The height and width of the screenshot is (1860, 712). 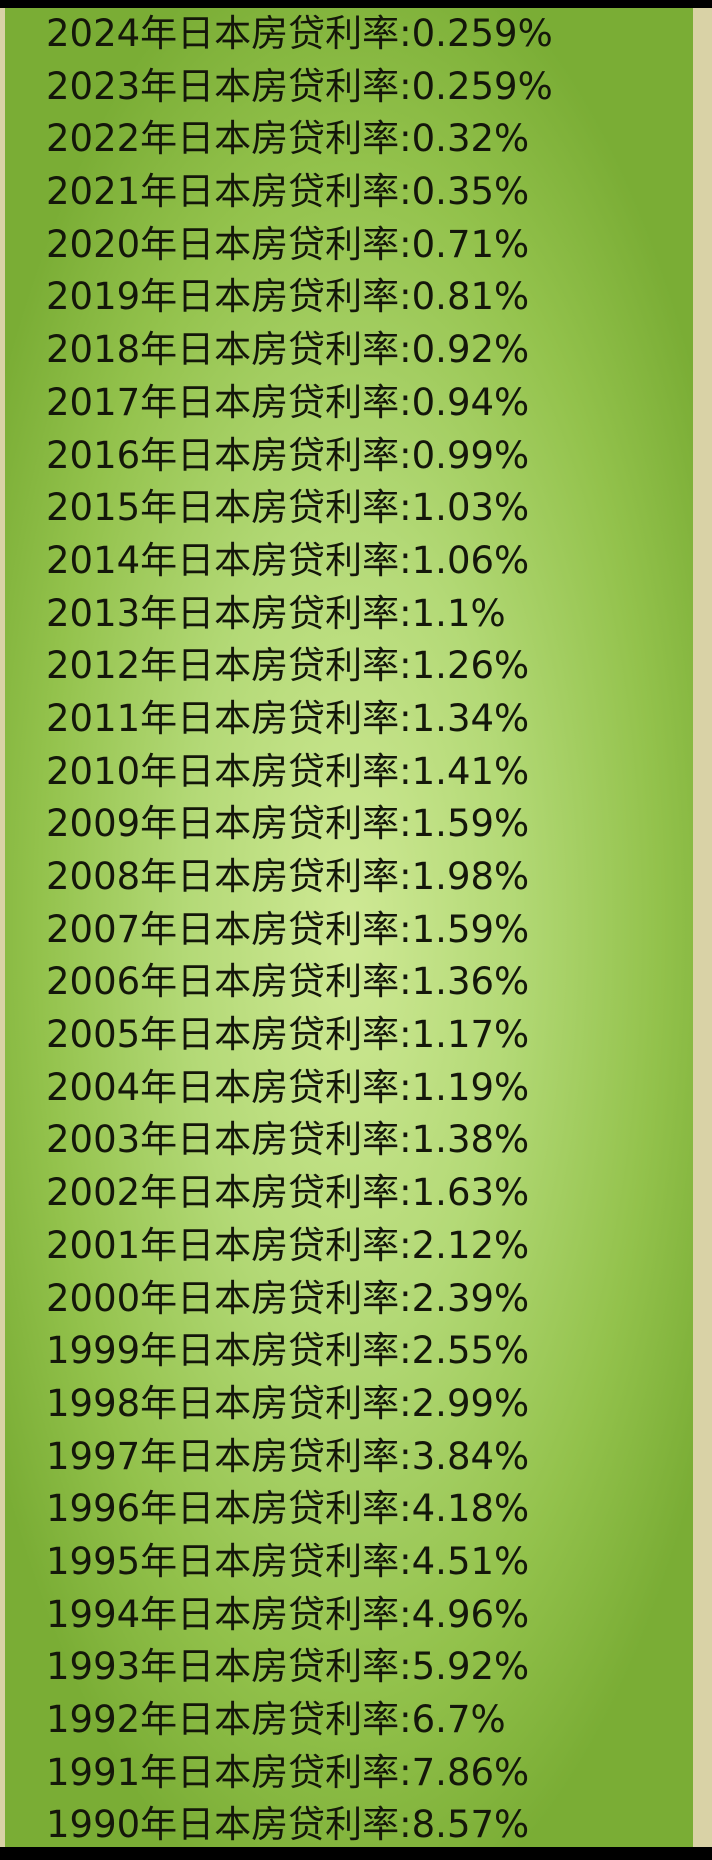 I want to click on rate-row: 2016年日本房贷利率:0.99%, so click(x=366, y=456).